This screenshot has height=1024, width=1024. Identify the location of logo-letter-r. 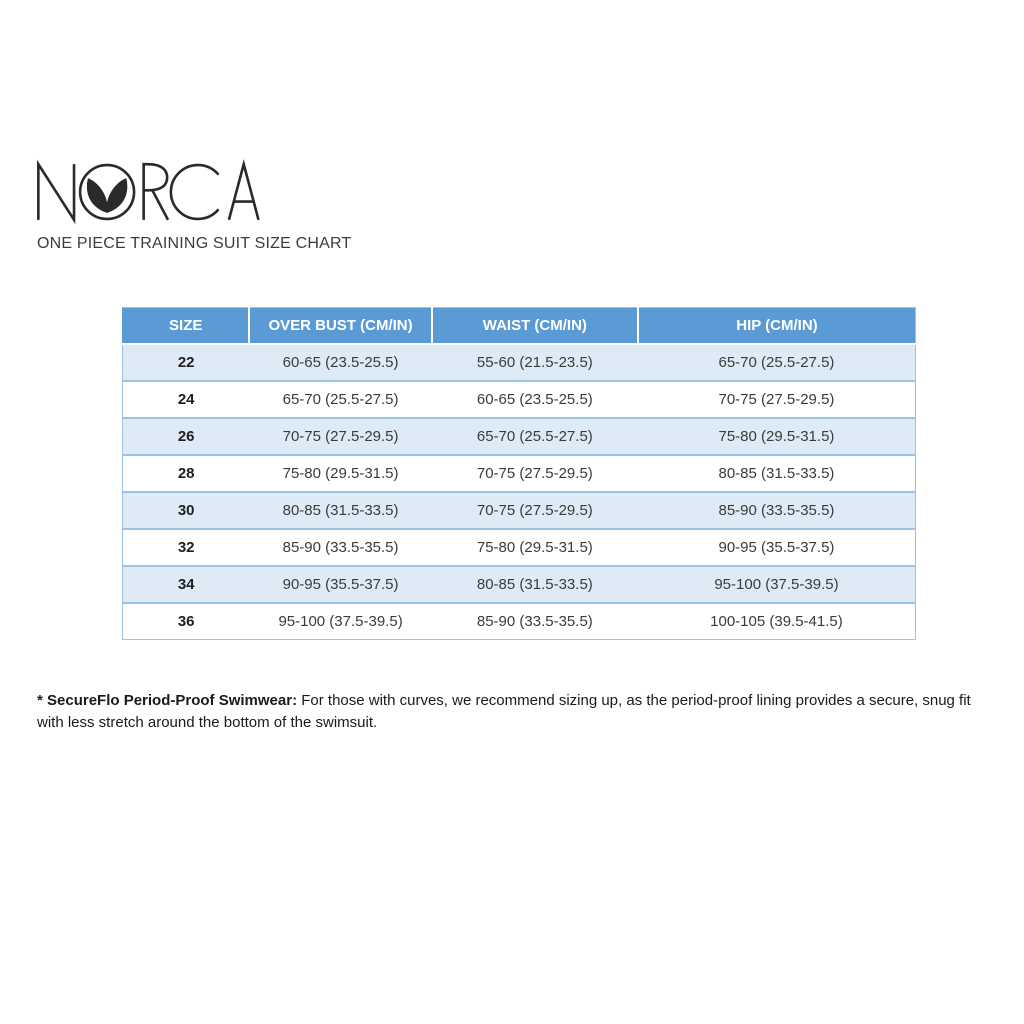
(156, 191).